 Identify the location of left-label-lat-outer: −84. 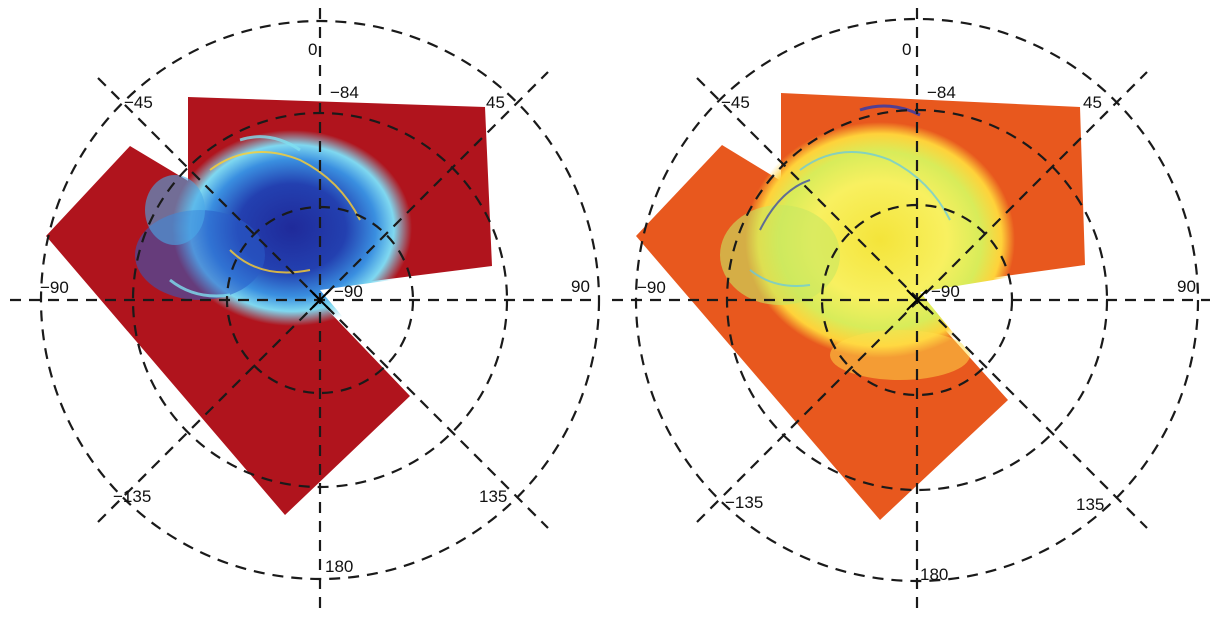
(344, 92).